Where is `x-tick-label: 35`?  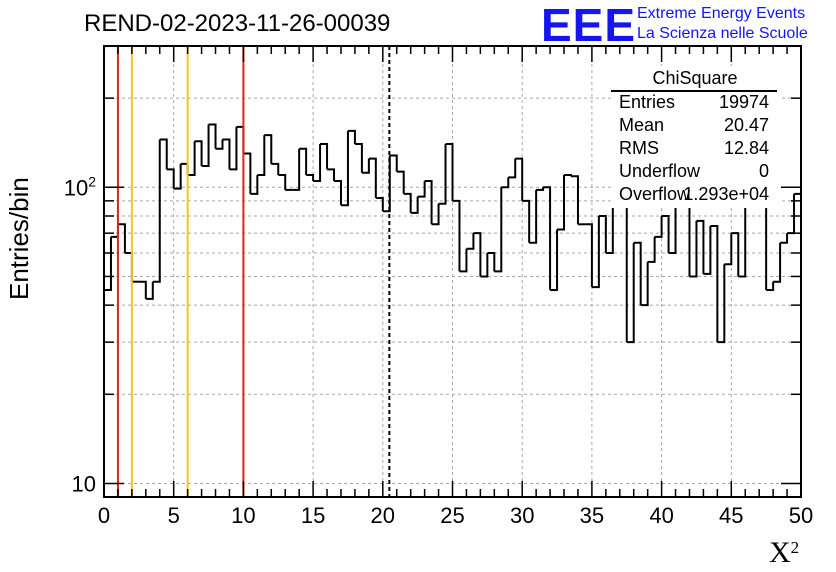 x-tick-label: 35 is located at coordinates (592, 515).